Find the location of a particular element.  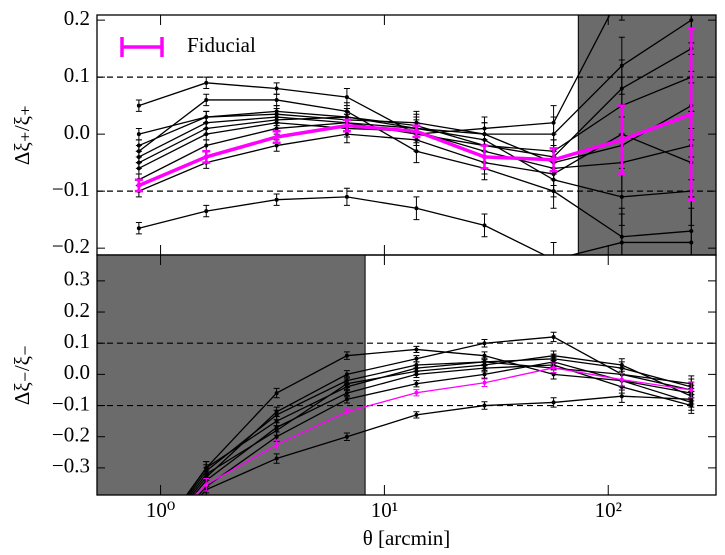

x-tick-label: 10² is located at coordinates (608, 510).